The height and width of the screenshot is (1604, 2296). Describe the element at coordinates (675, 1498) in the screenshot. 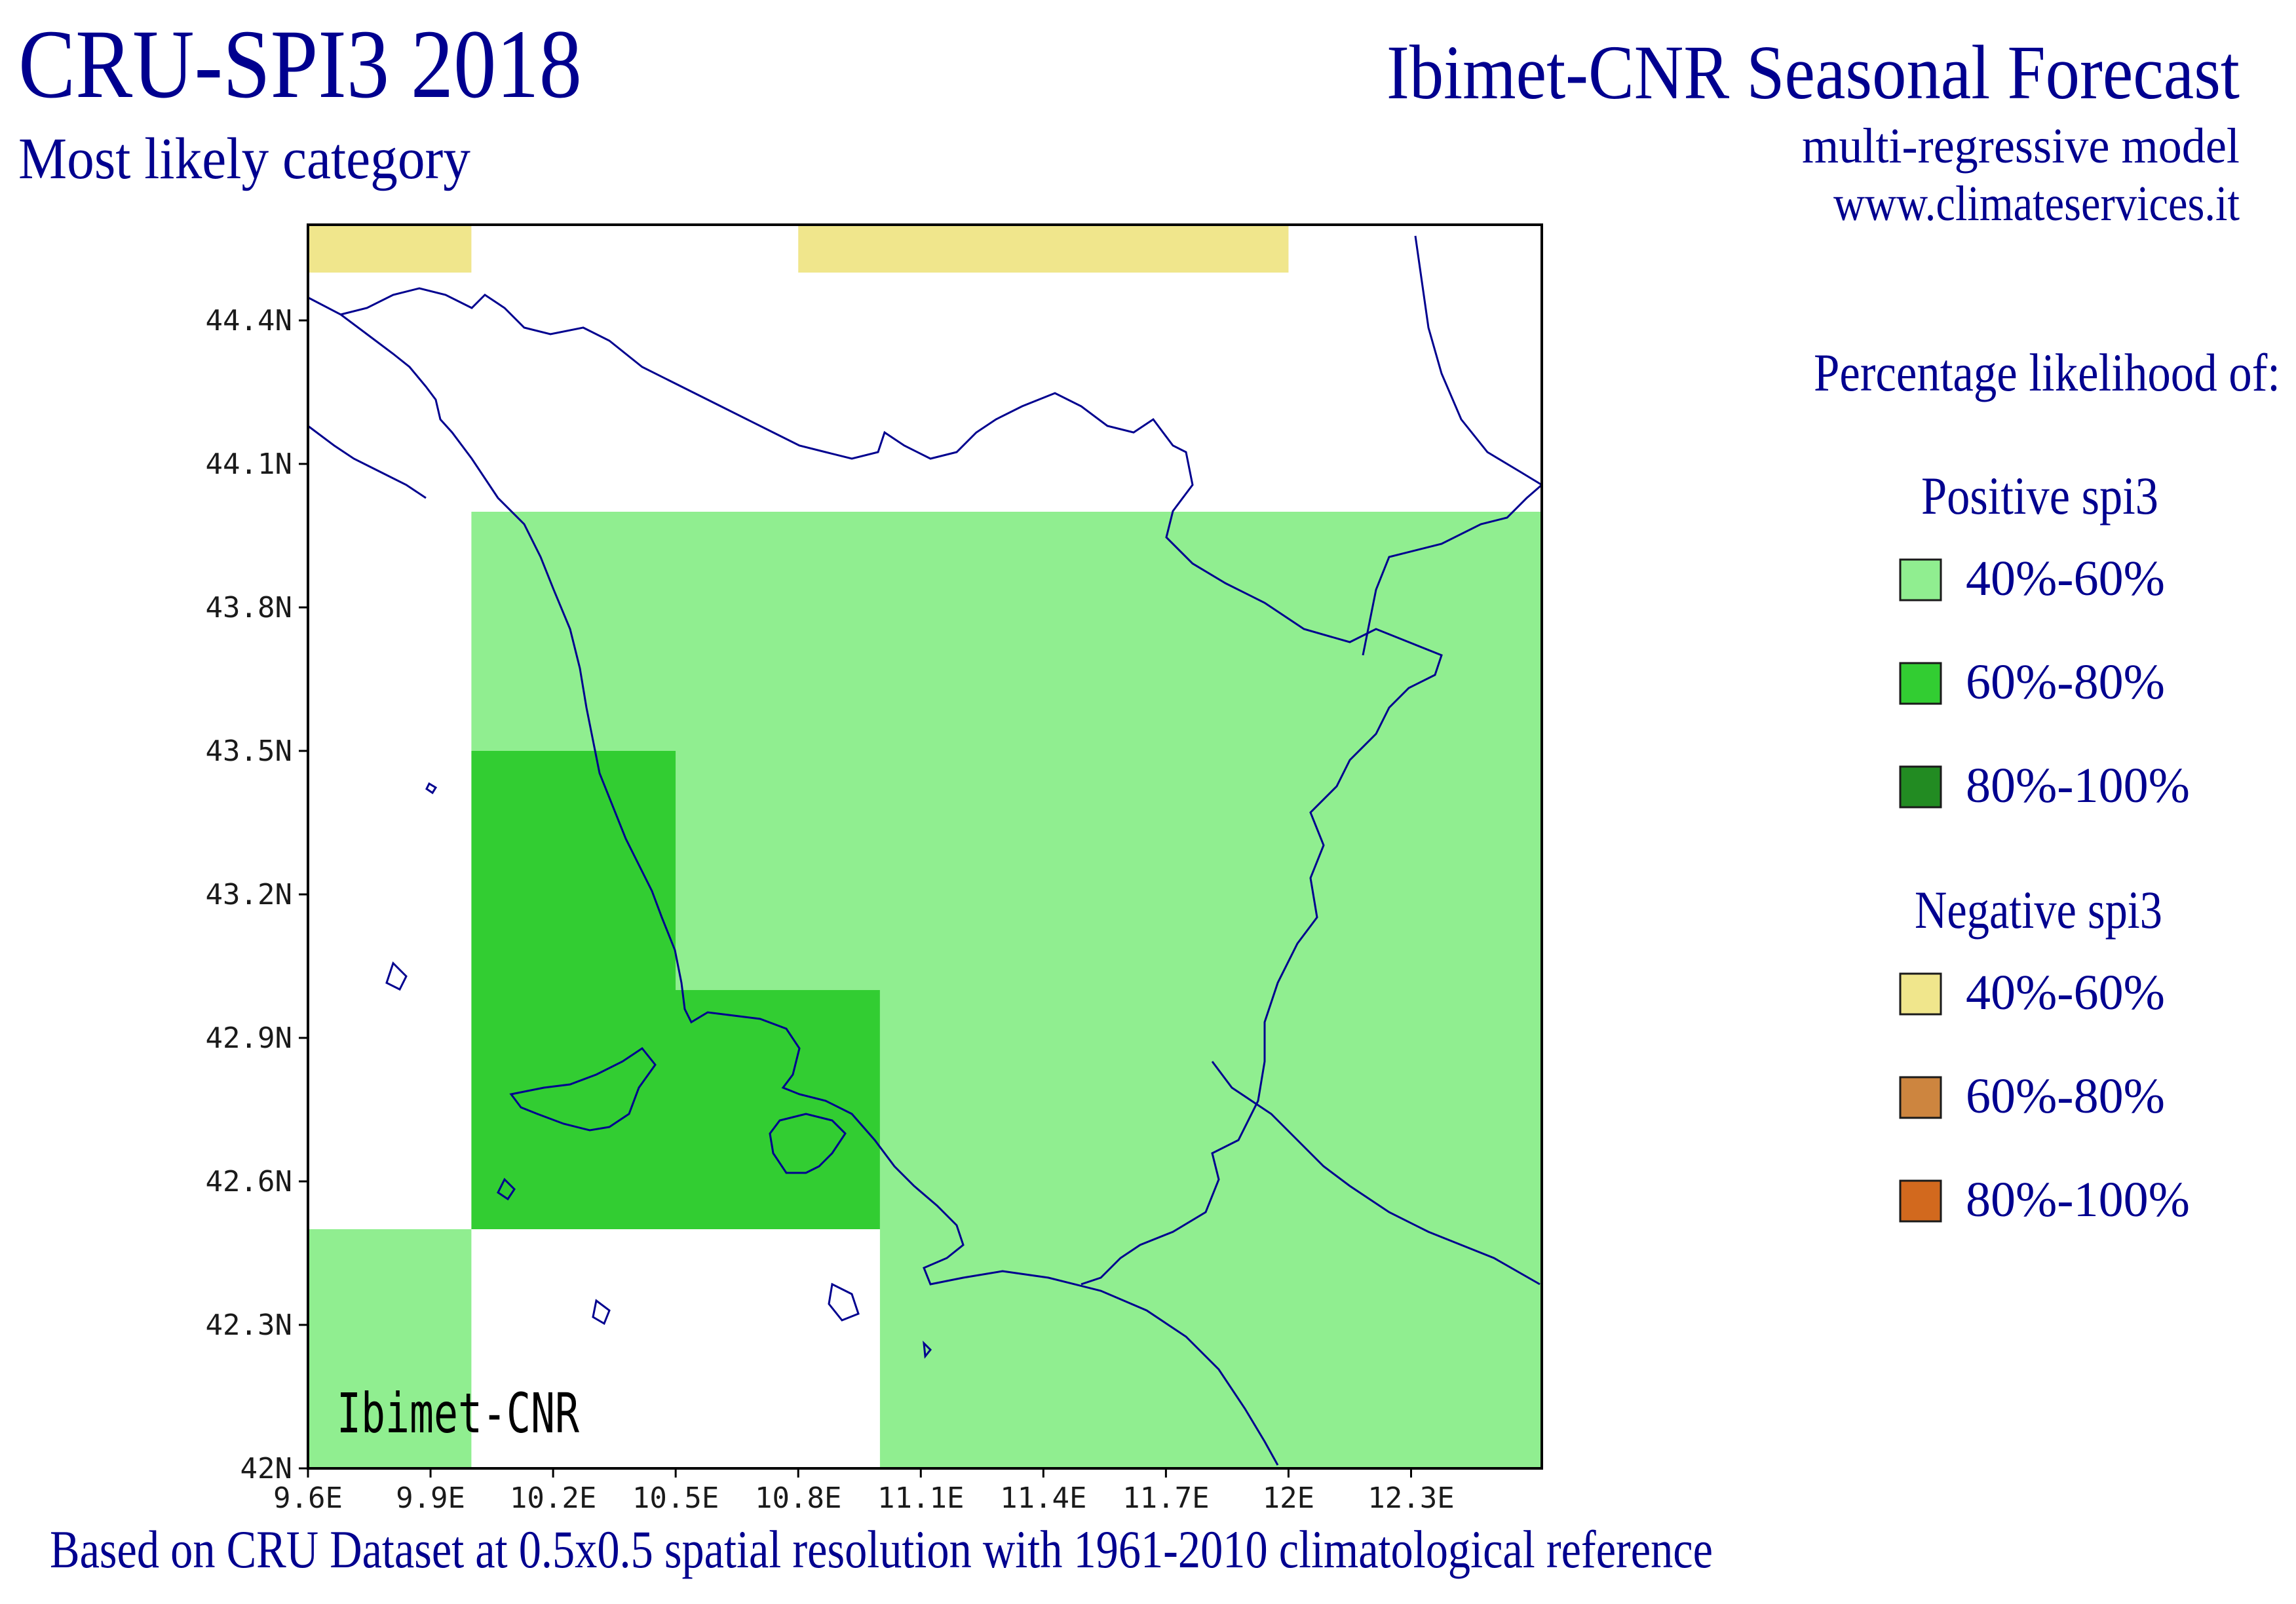

I see `x-tick-label: 10.5E` at that location.